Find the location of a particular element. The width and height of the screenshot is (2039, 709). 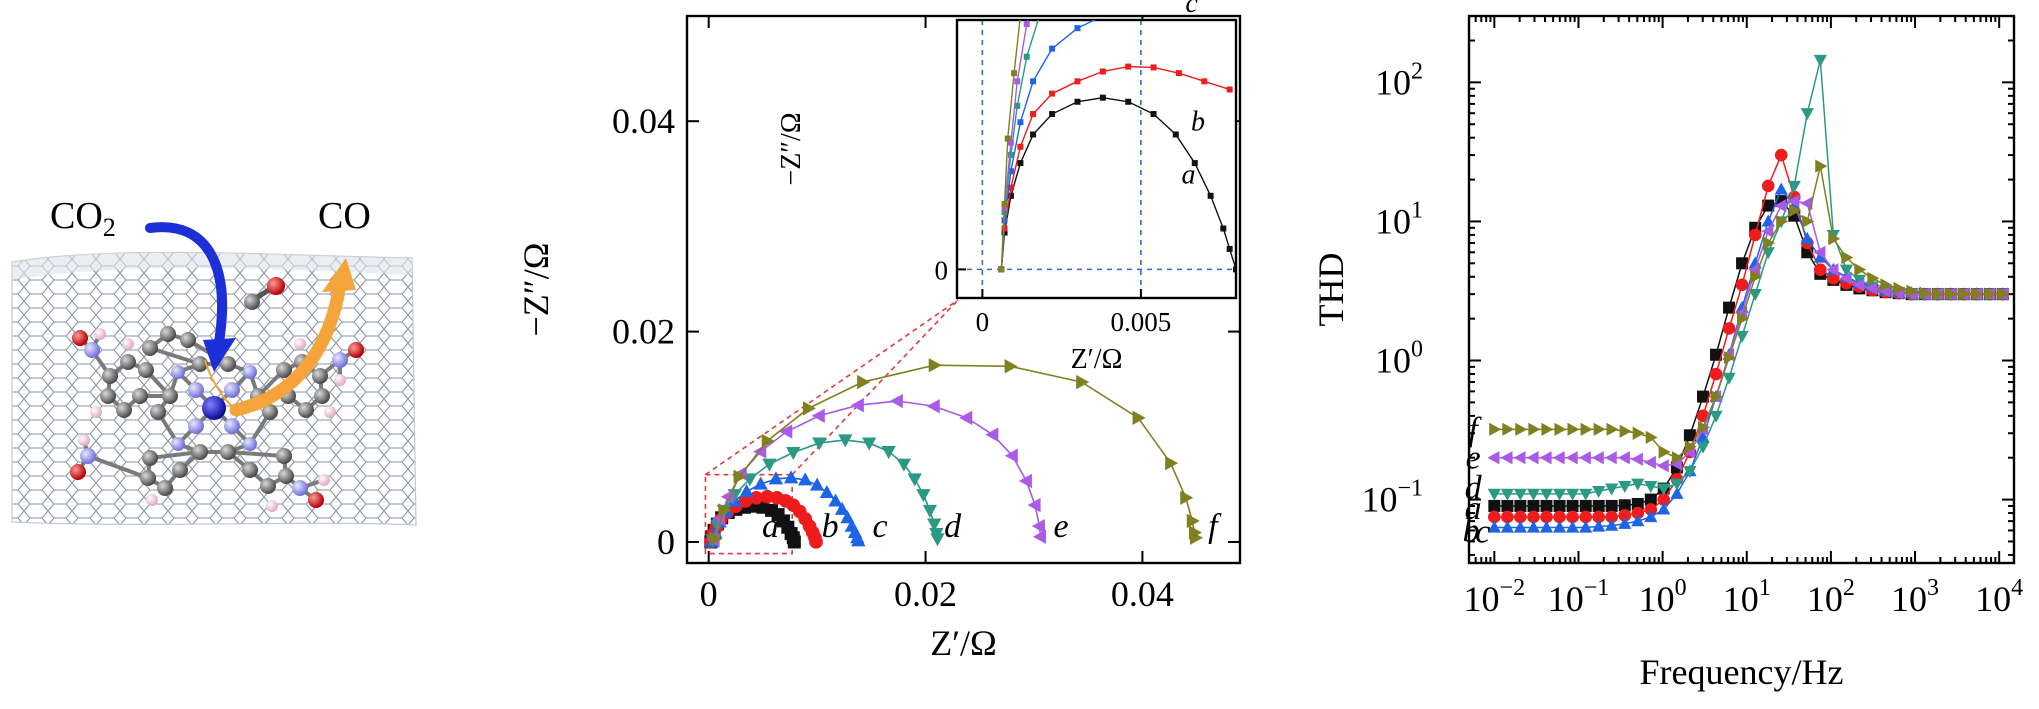

thd-x-tick-label: 10¹ is located at coordinates (1747, 597).